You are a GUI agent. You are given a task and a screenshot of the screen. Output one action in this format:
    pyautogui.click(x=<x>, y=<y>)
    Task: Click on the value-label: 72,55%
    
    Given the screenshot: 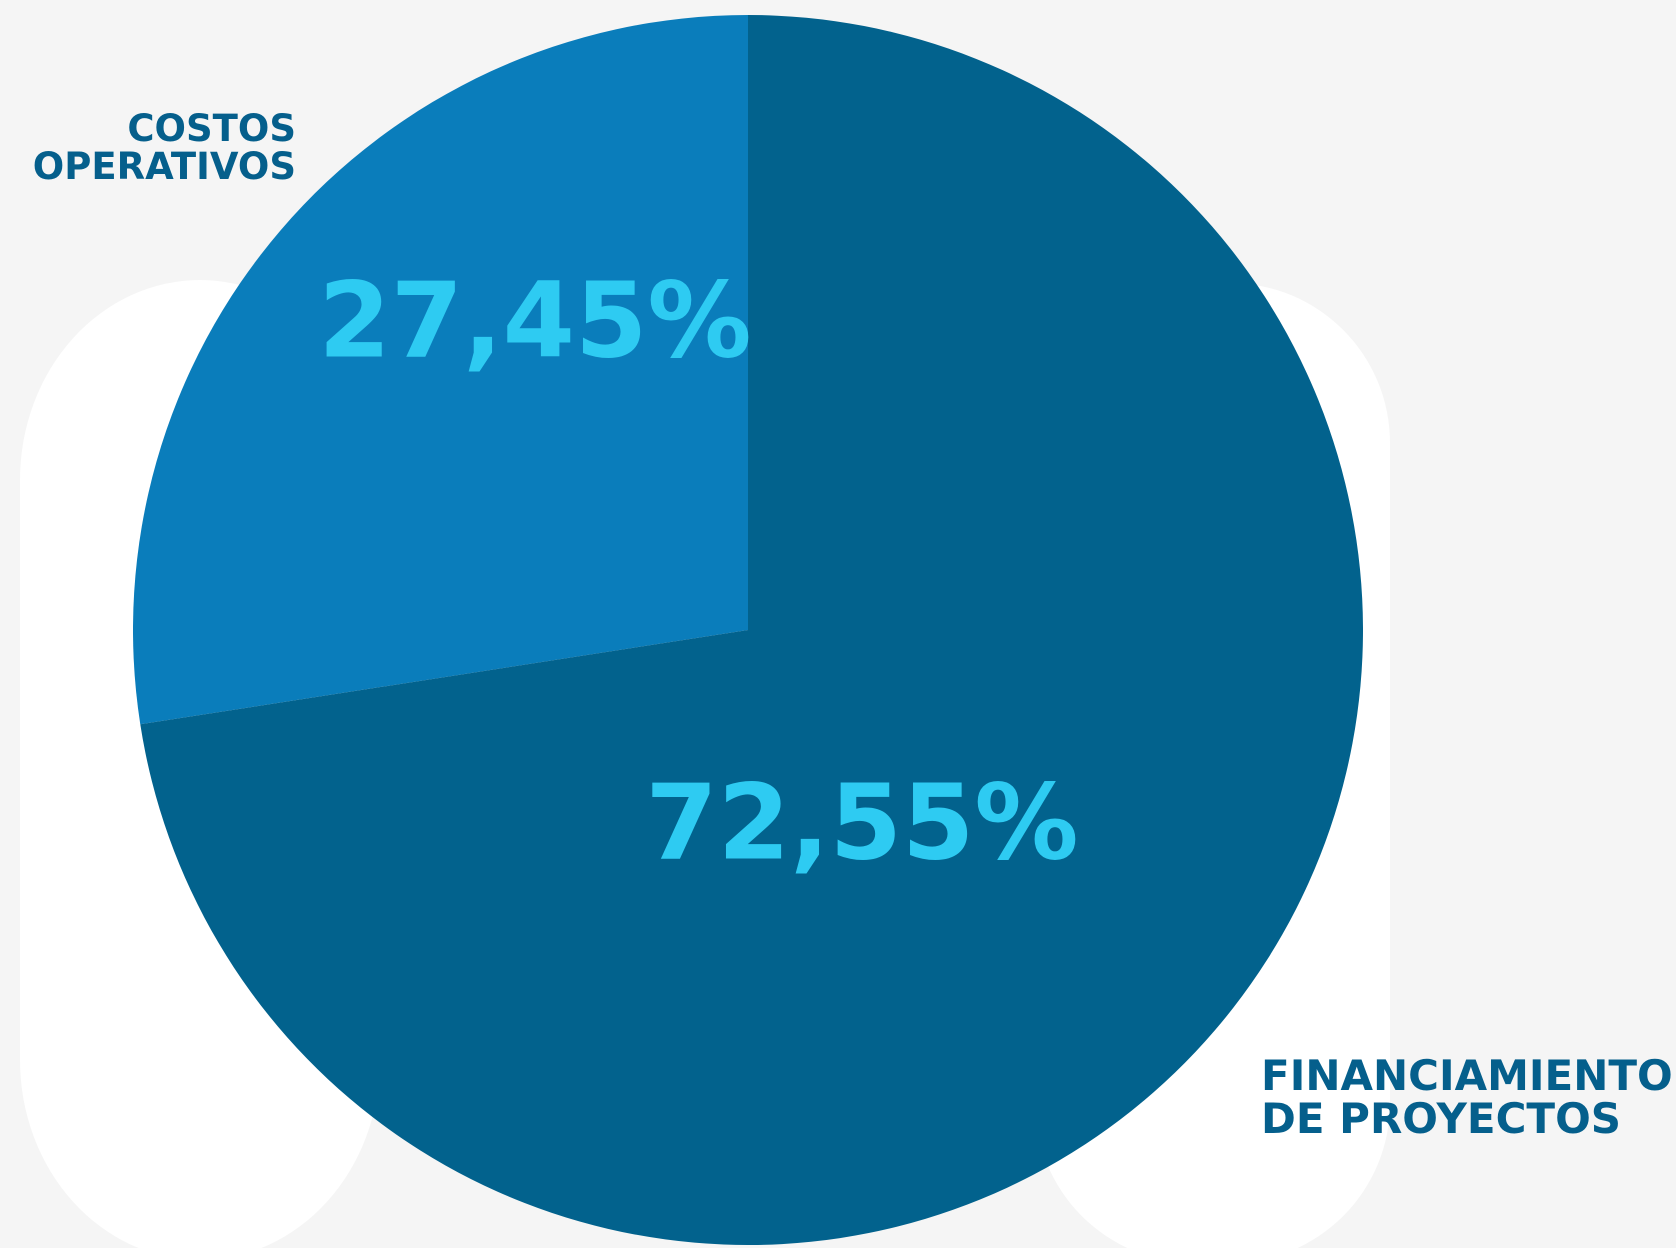 What is the action you would take?
    pyautogui.click(x=861, y=822)
    